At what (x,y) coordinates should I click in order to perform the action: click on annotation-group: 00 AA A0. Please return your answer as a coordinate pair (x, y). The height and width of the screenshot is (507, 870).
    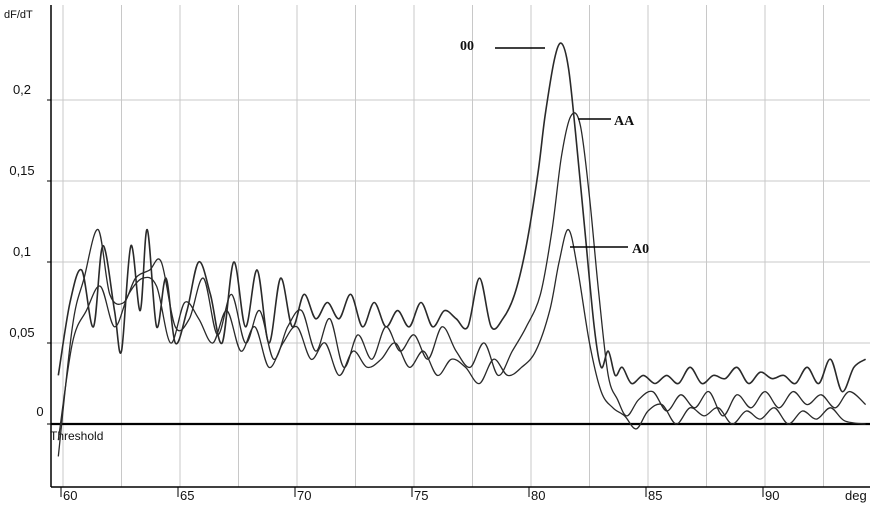
    Looking at the image, I should click on (554, 148).